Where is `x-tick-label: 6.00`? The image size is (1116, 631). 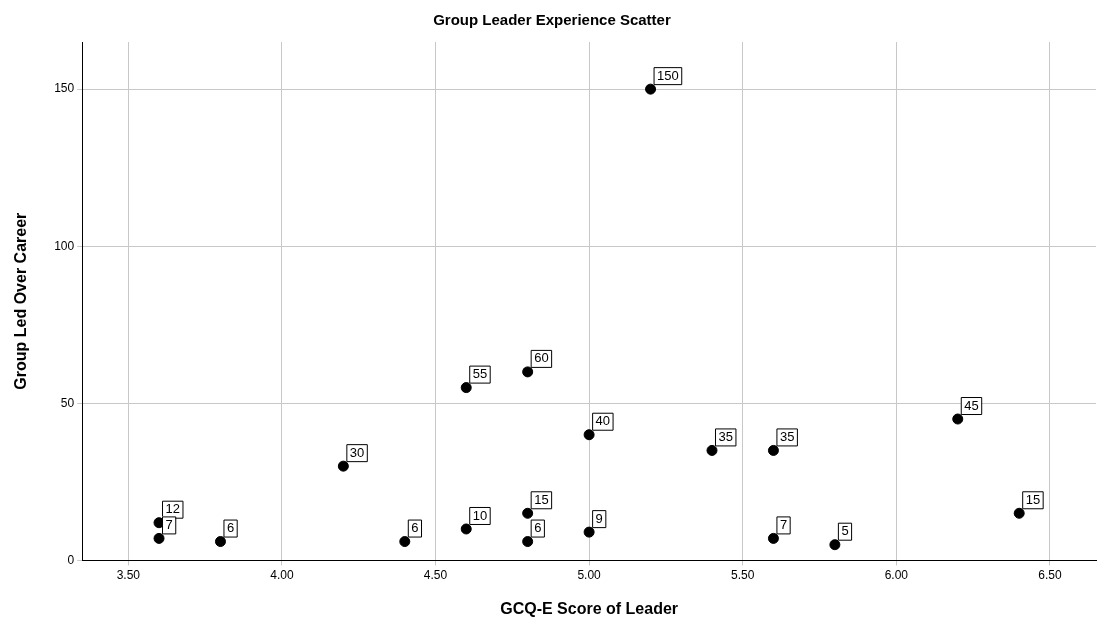 x-tick-label: 6.00 is located at coordinates (896, 574).